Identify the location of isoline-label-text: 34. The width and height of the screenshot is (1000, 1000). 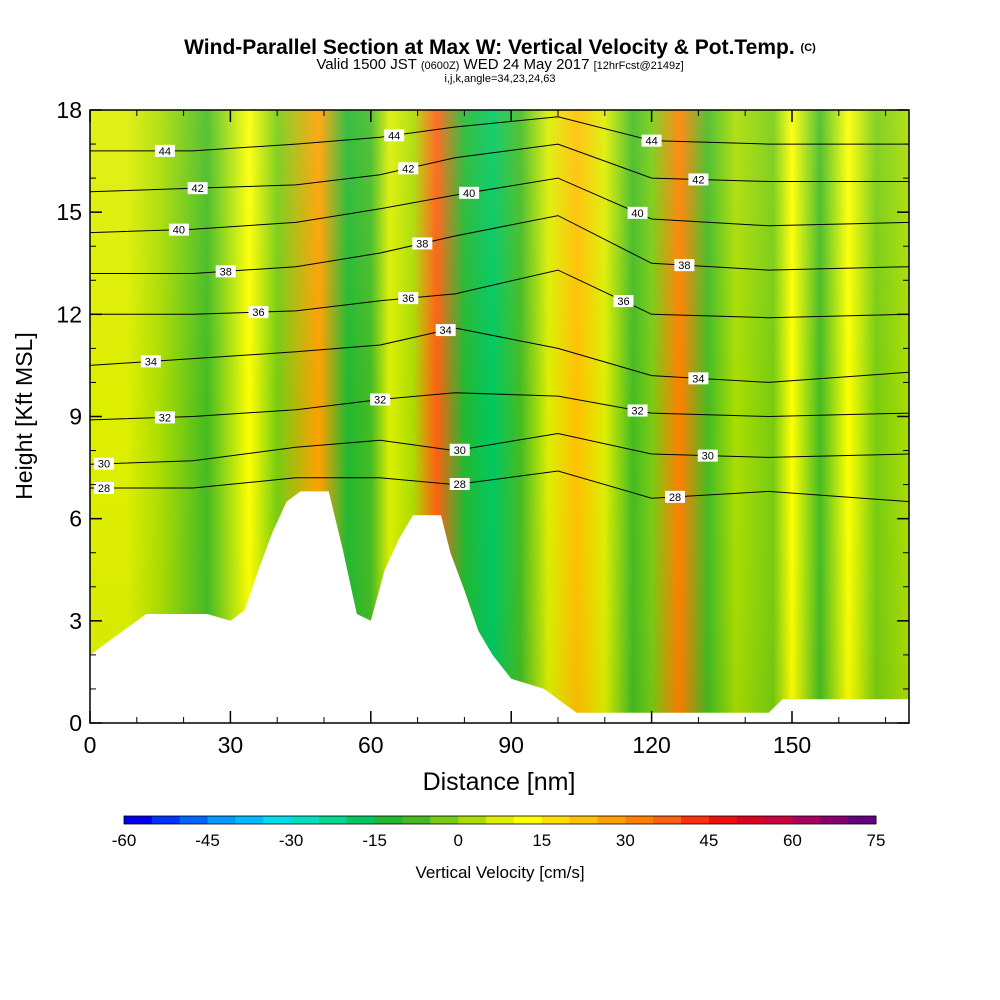
(151, 362).